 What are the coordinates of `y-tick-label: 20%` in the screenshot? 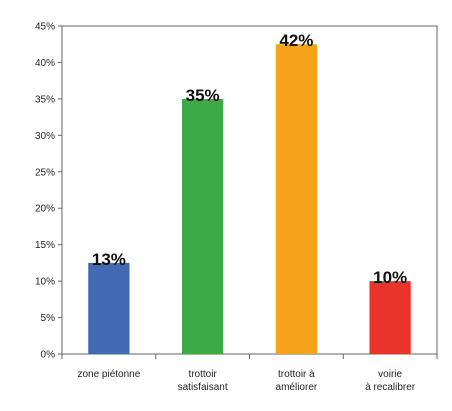 It's located at (45, 209).